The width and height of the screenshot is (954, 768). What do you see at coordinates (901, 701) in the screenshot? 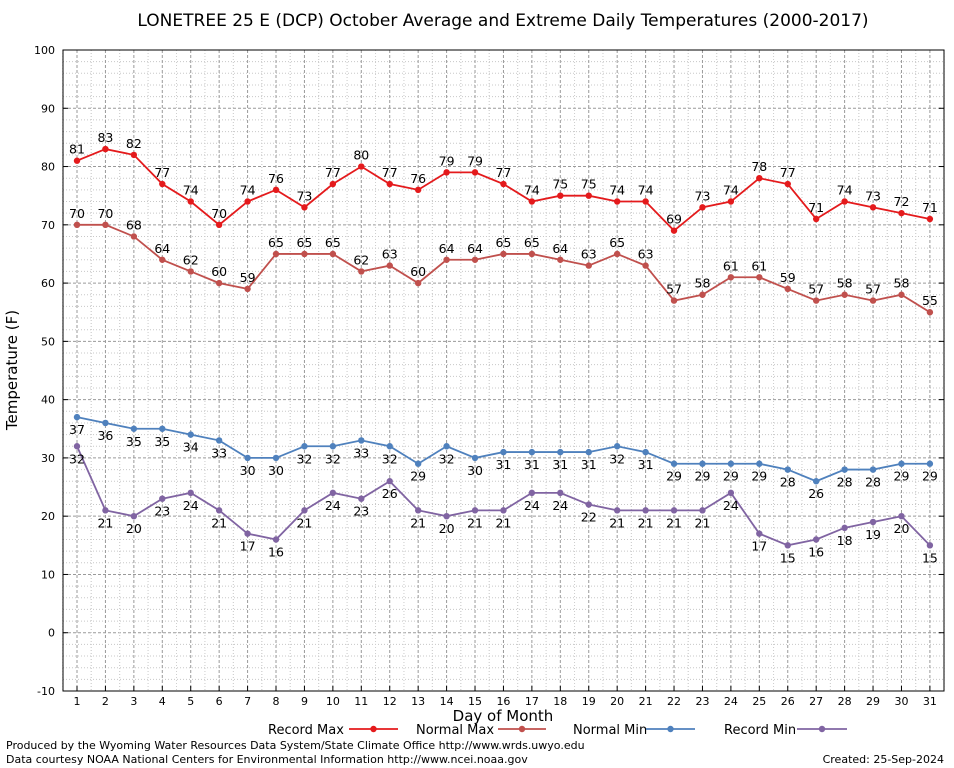
I see `x-tick-label: 30` at bounding box center [901, 701].